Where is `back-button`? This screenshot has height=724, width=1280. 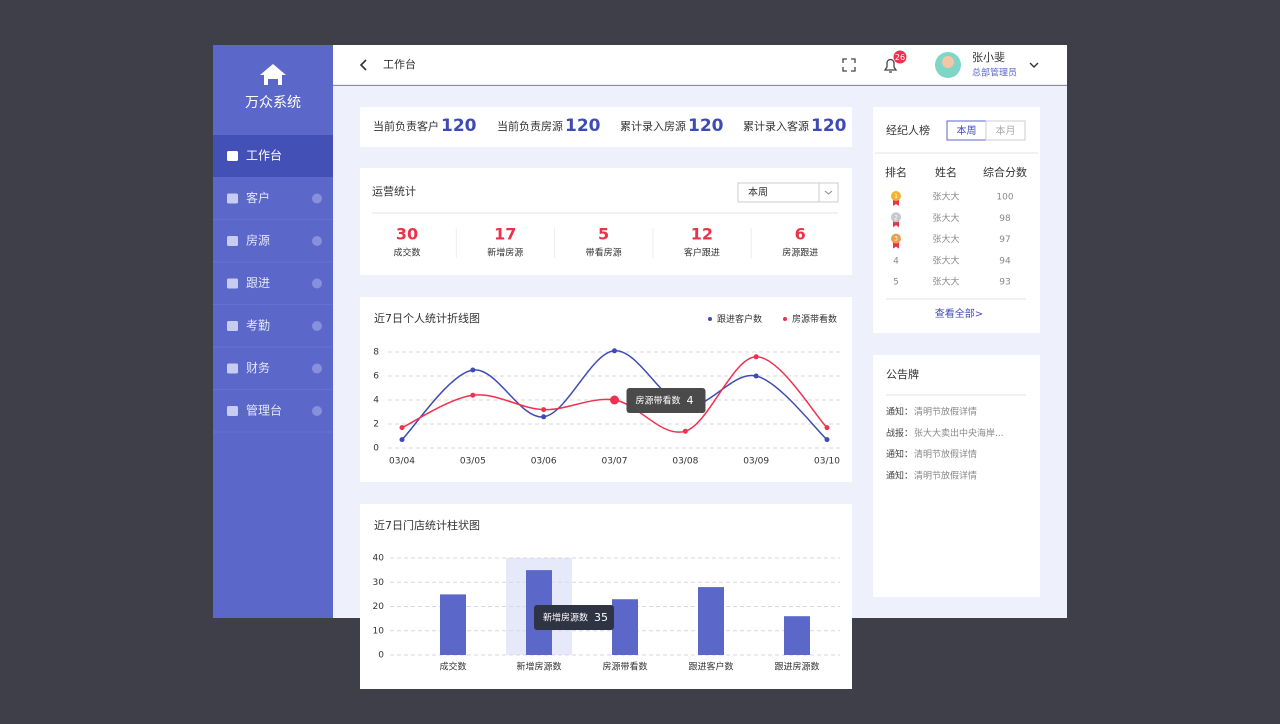 back-button is located at coordinates (363, 65).